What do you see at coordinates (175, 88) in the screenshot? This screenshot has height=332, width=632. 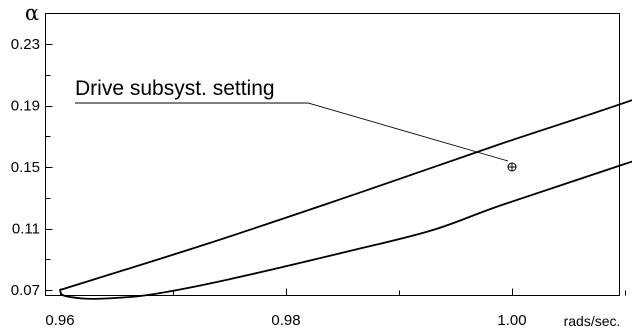 I see `annotation-label: Drive subsyst. setting` at bounding box center [175, 88].